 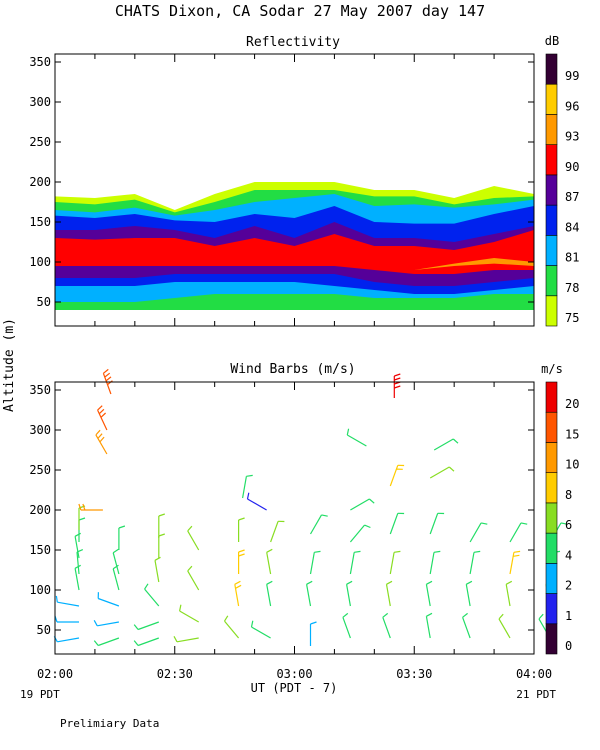 I want to click on x-tick-label: 02:30, so click(x=175, y=674).